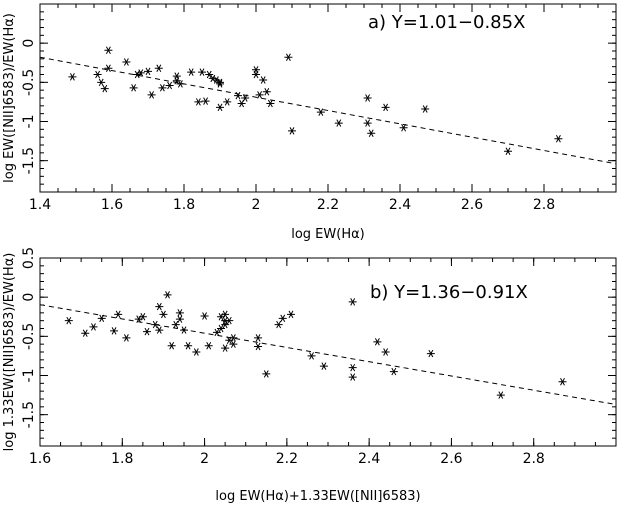 The width and height of the screenshot is (622, 506). Describe the element at coordinates (29, 258) in the screenshot. I see `y-tick-label: 0.5` at that location.